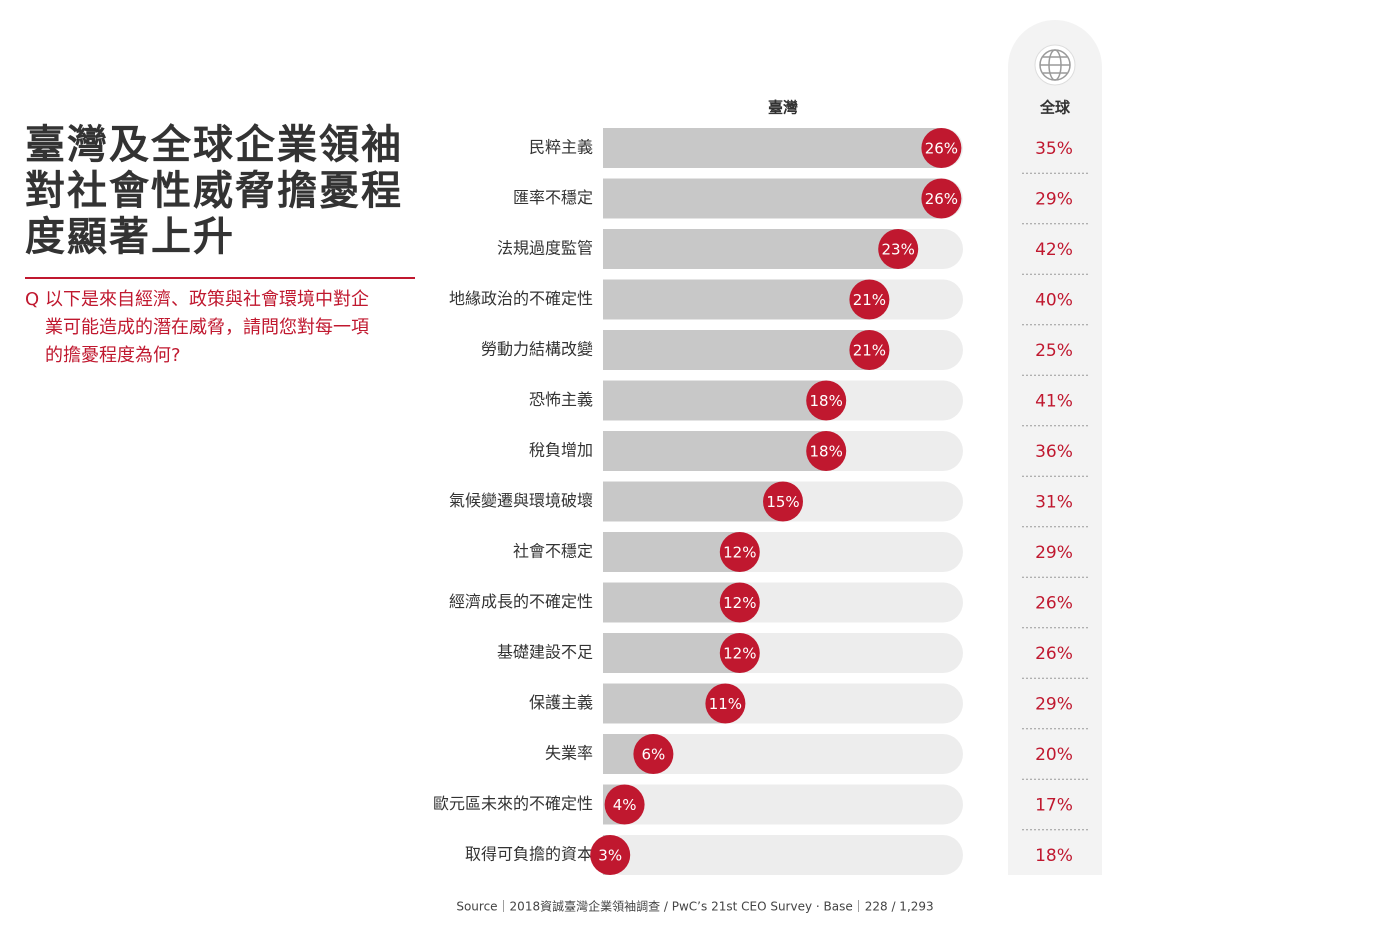  What do you see at coordinates (1054, 351) in the screenshot?
I see `global-value: 25%` at bounding box center [1054, 351].